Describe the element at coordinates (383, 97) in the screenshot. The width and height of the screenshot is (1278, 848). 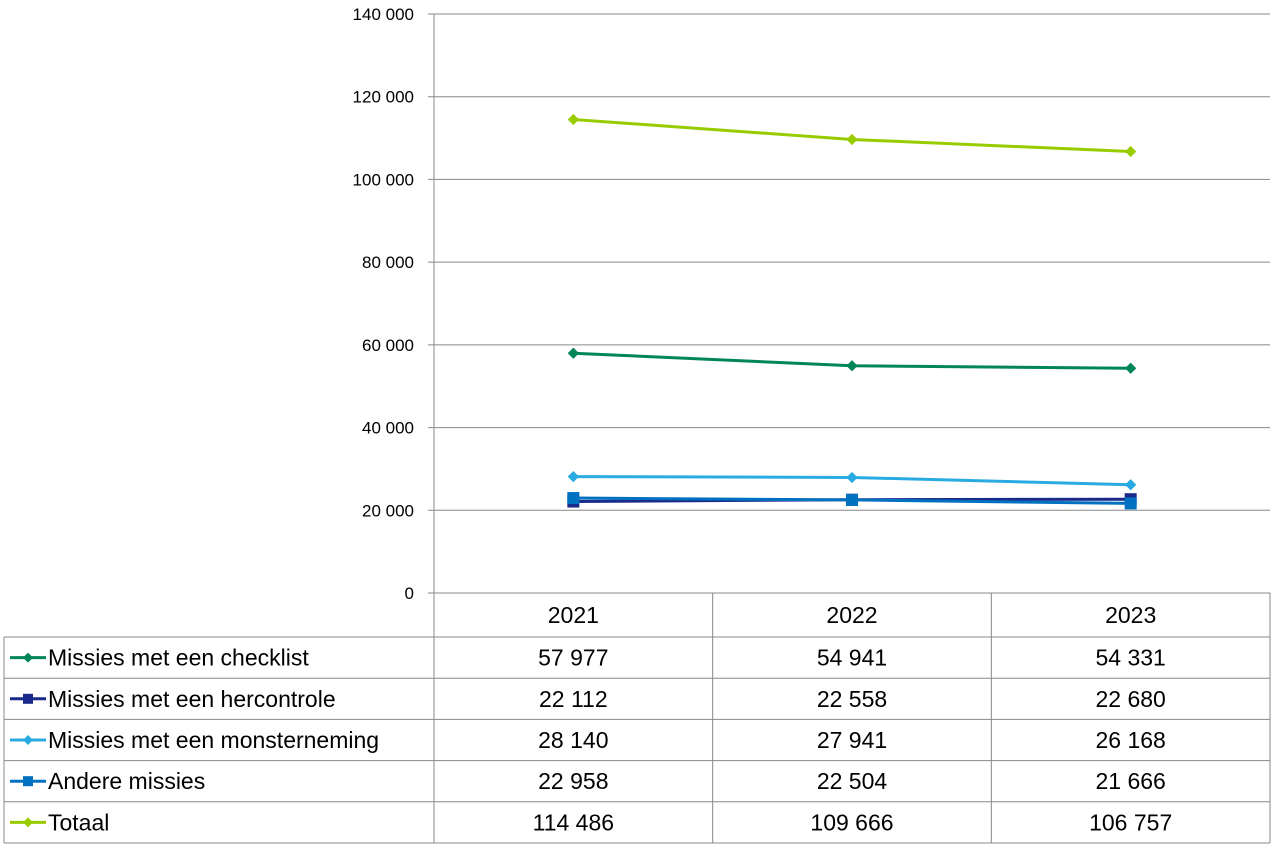
I see `y-tick-label: 120 000` at that location.